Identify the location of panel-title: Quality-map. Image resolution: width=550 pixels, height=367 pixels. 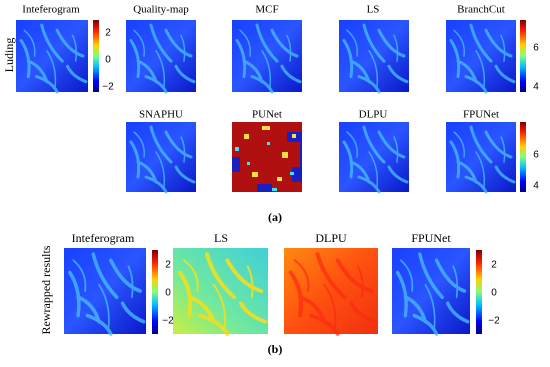
(161, 10).